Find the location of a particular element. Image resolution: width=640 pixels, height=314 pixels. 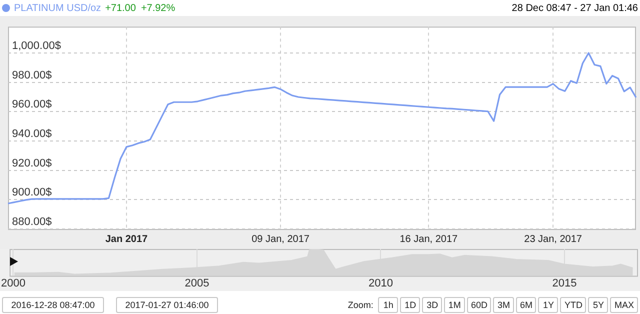

y-tick-label: 980.00$ is located at coordinates (32, 75).